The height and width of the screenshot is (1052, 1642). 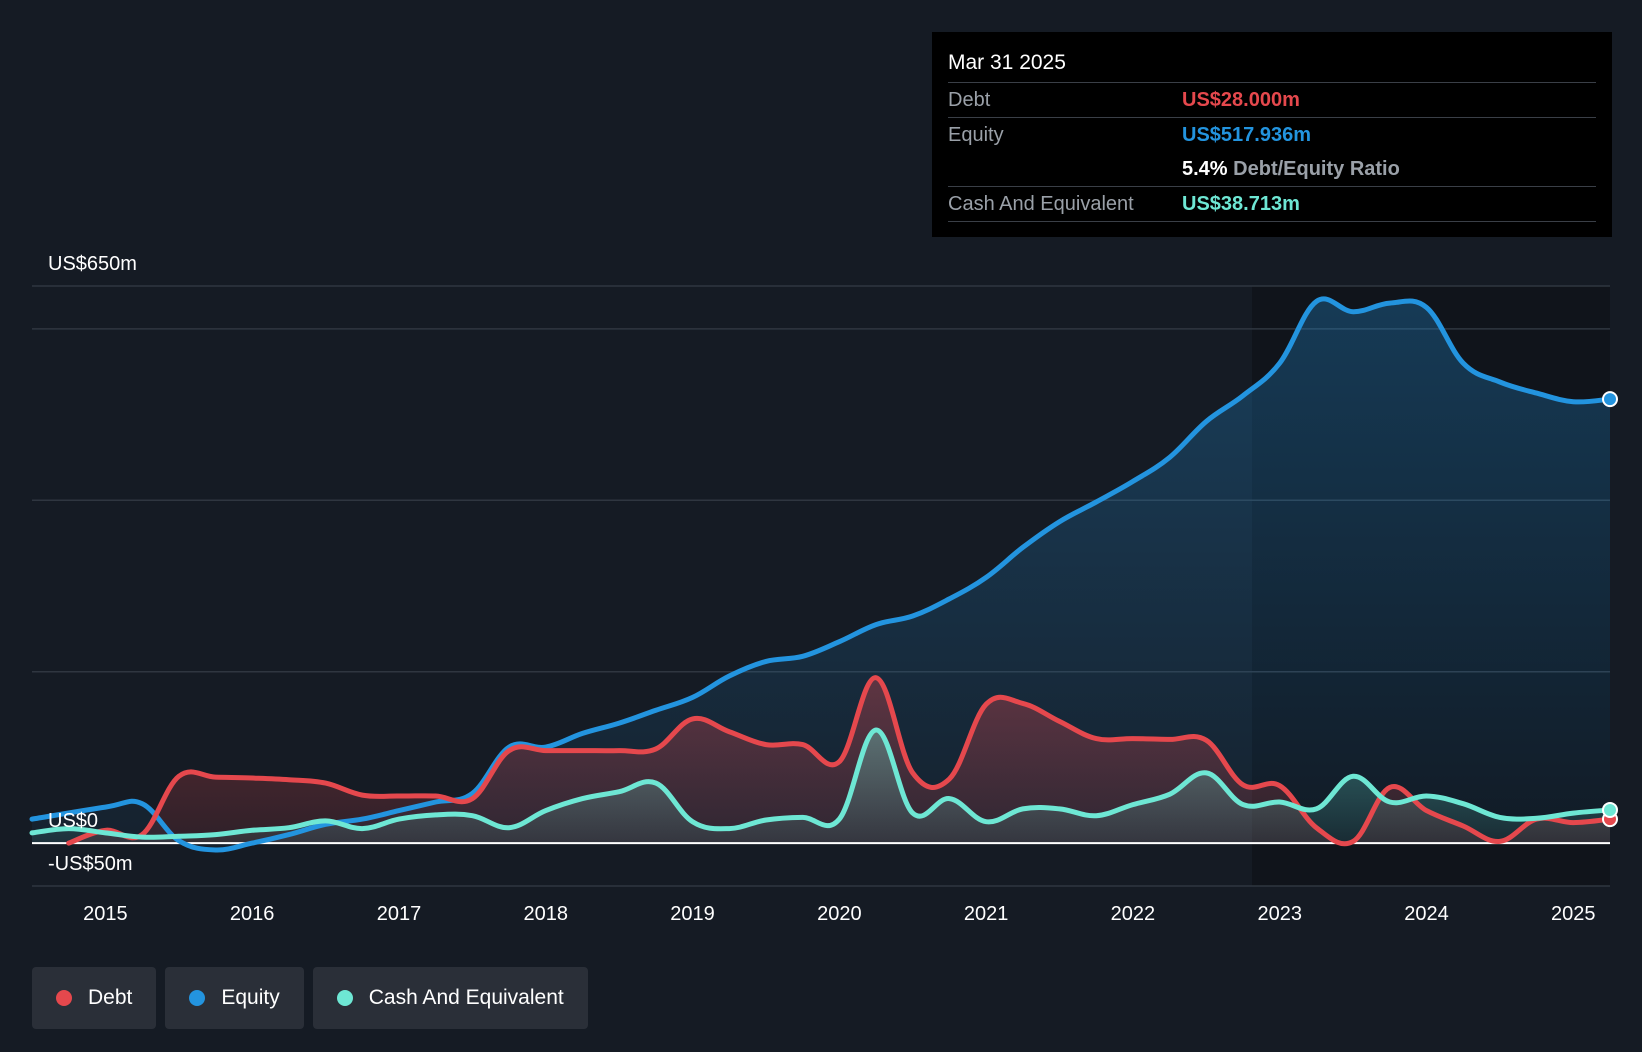 What do you see at coordinates (1241, 100) in the screenshot?
I see `tooltip-debt-value: US$28.000m` at bounding box center [1241, 100].